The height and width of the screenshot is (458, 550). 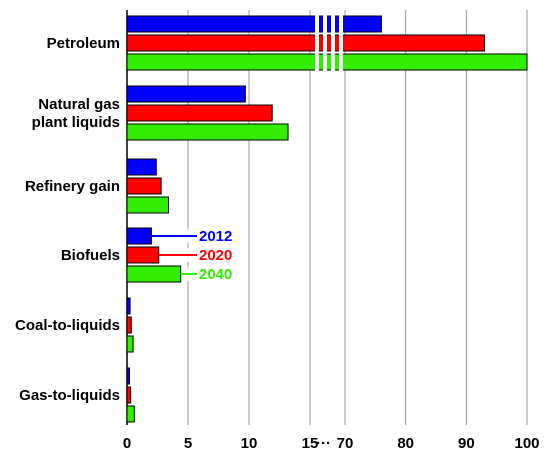 What do you see at coordinates (249, 443) in the screenshot?
I see `x-tick-10: 10` at bounding box center [249, 443].